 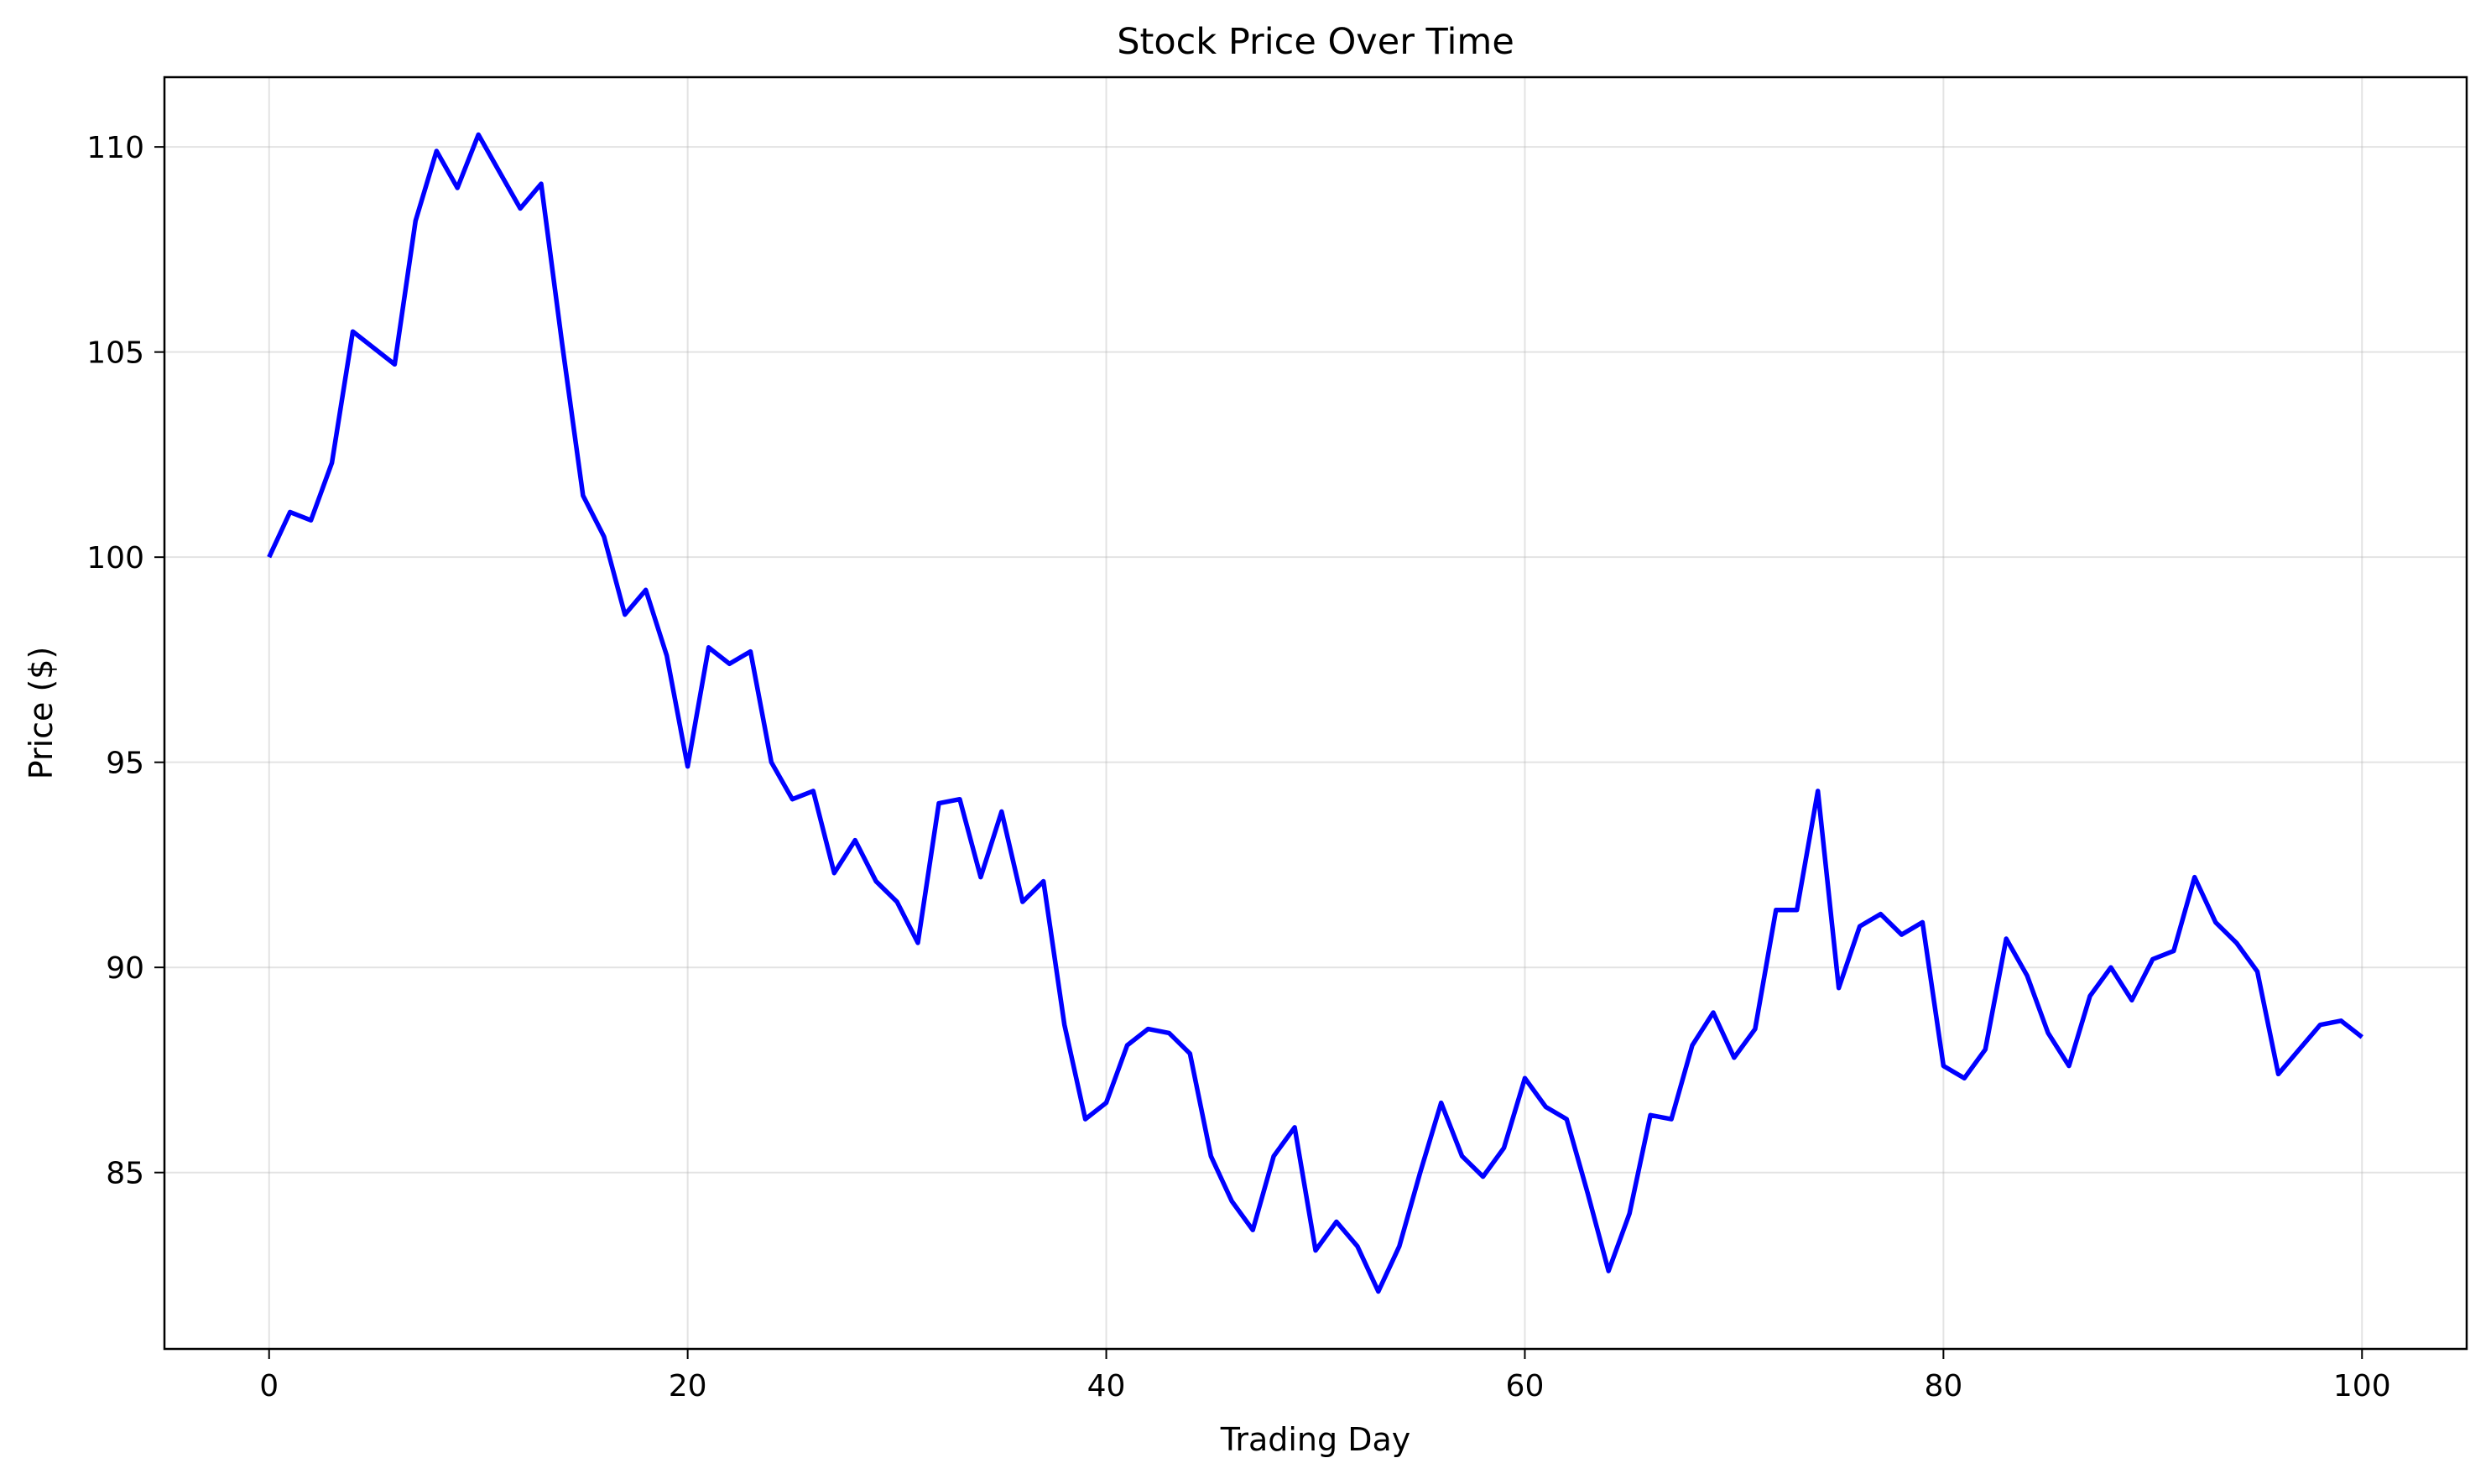 I want to click on y-axis: 85 90 95 100 105 110, so click(x=125, y=661).